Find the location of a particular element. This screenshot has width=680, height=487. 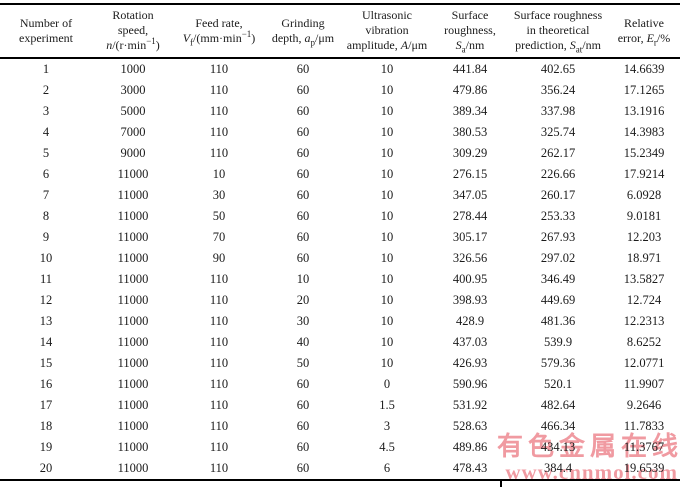

cell-number-of-experiment: 7 is located at coordinates (46, 195).